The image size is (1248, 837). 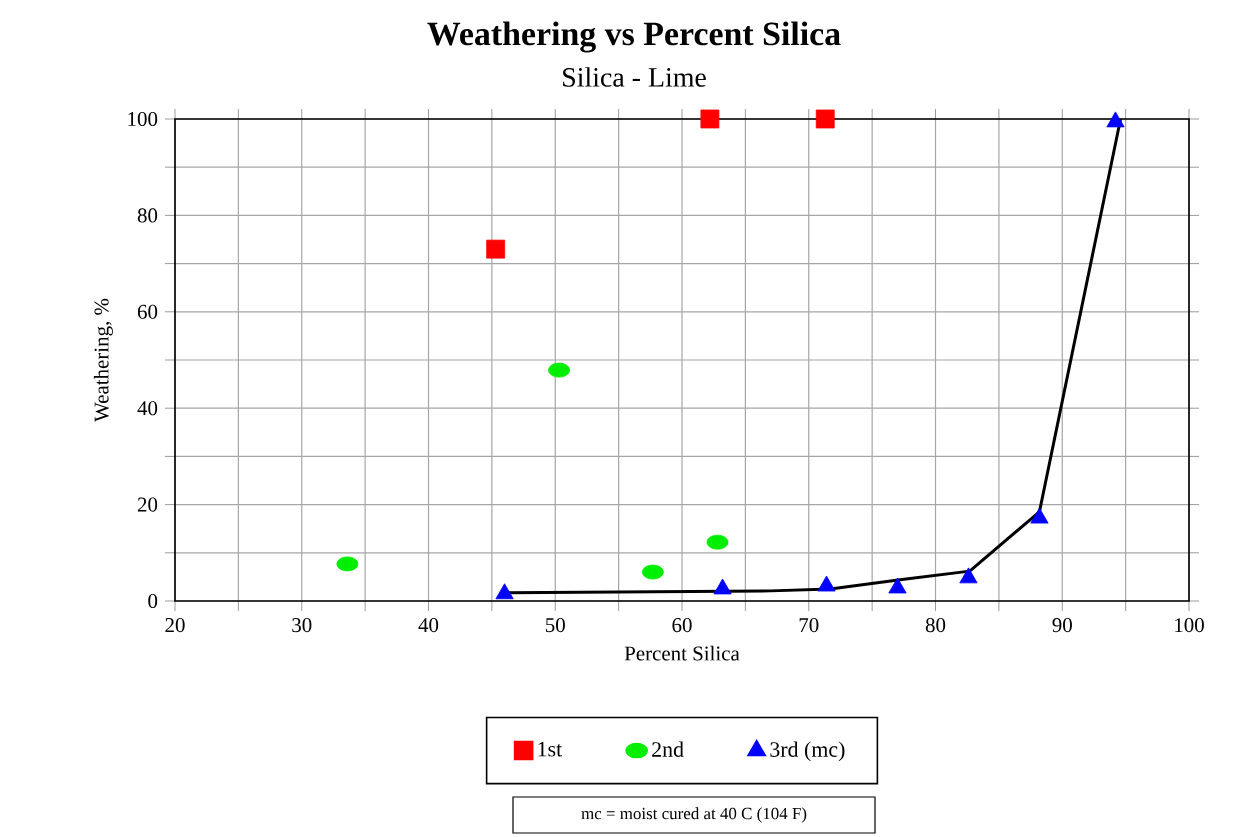 I want to click on y-tick-label: 40, so click(x=147, y=408).